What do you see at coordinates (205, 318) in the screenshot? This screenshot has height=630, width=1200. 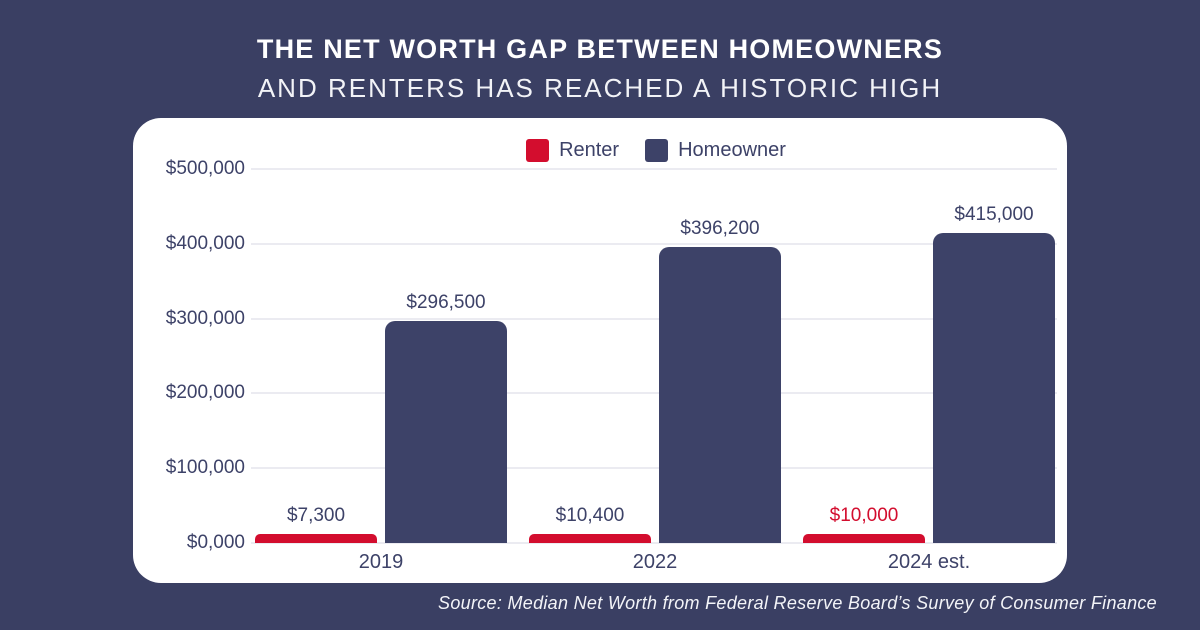 I see `y-tick-label: $300,000` at bounding box center [205, 318].